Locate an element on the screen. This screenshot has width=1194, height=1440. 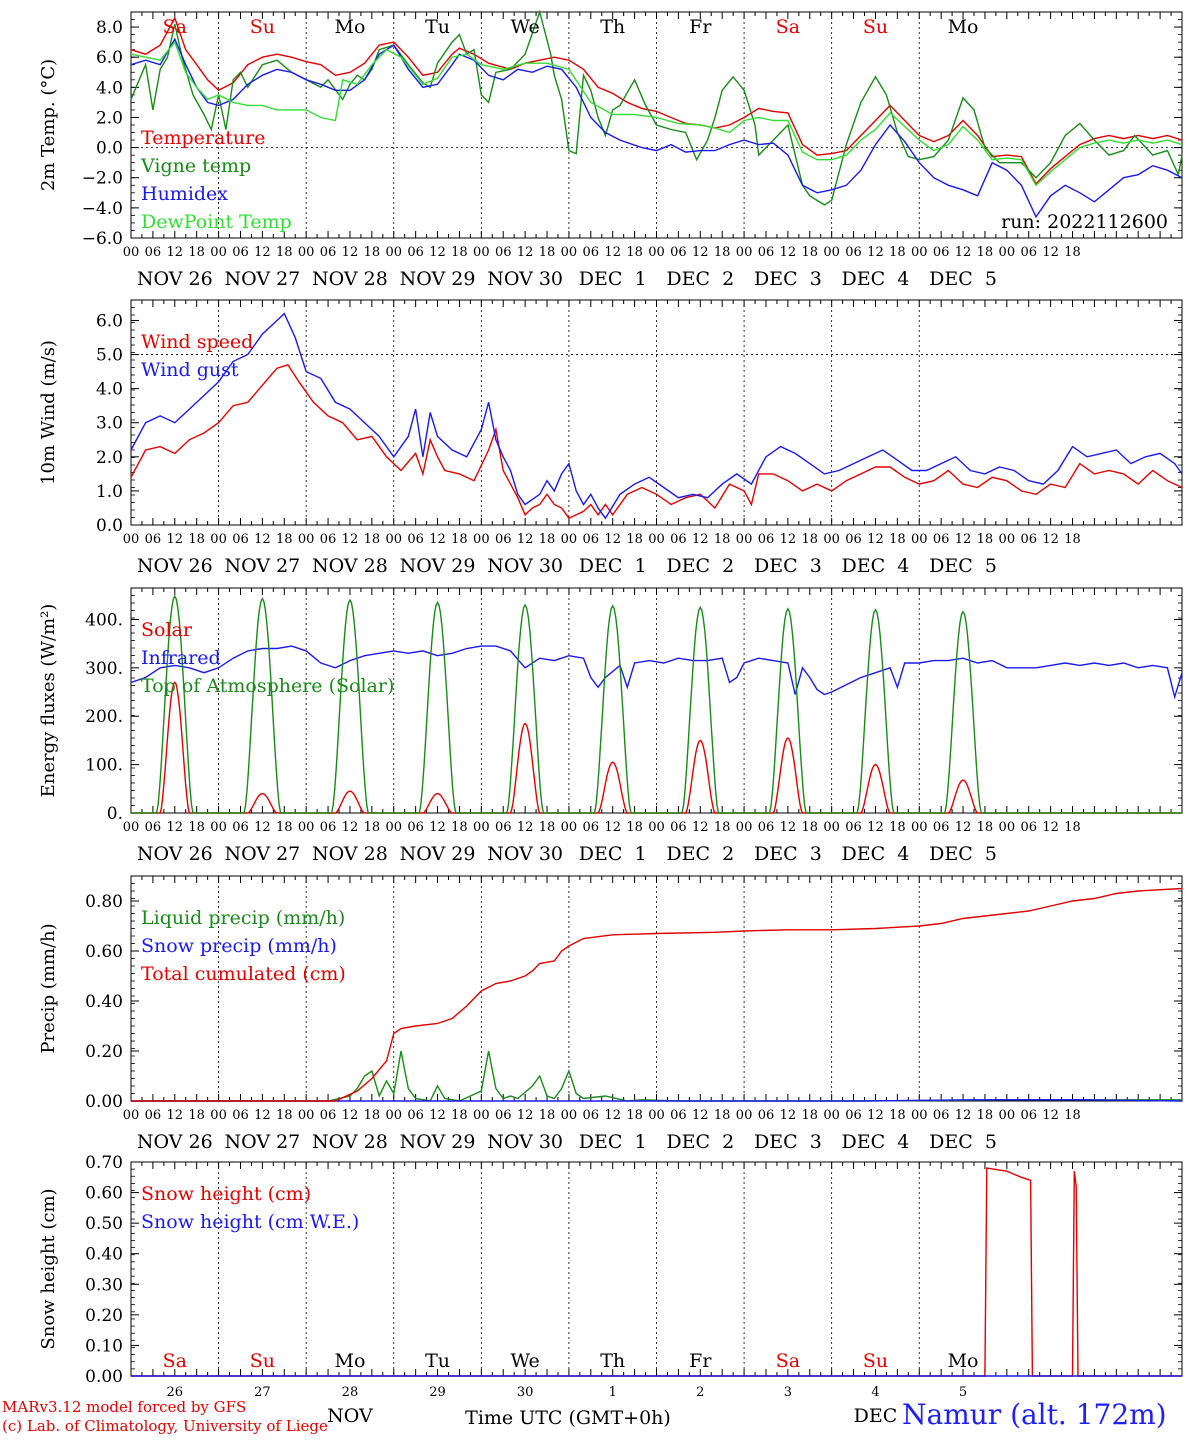
y-tick-label: 0.60 is located at coordinates (104, 952).